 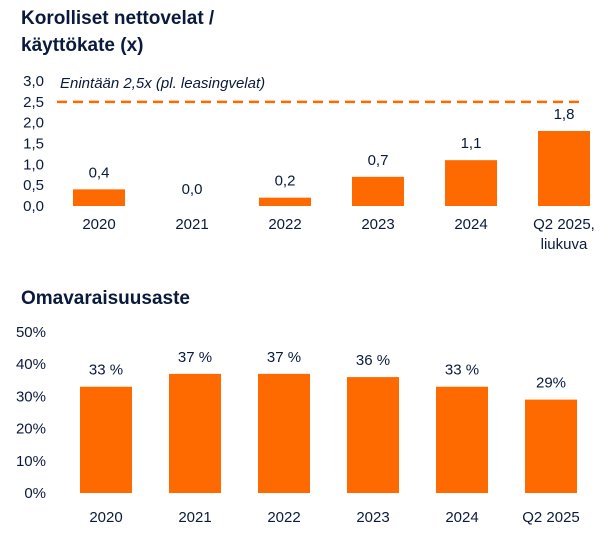 What do you see at coordinates (471, 143) in the screenshot?
I see `chart1-value-label: 1,1` at bounding box center [471, 143].